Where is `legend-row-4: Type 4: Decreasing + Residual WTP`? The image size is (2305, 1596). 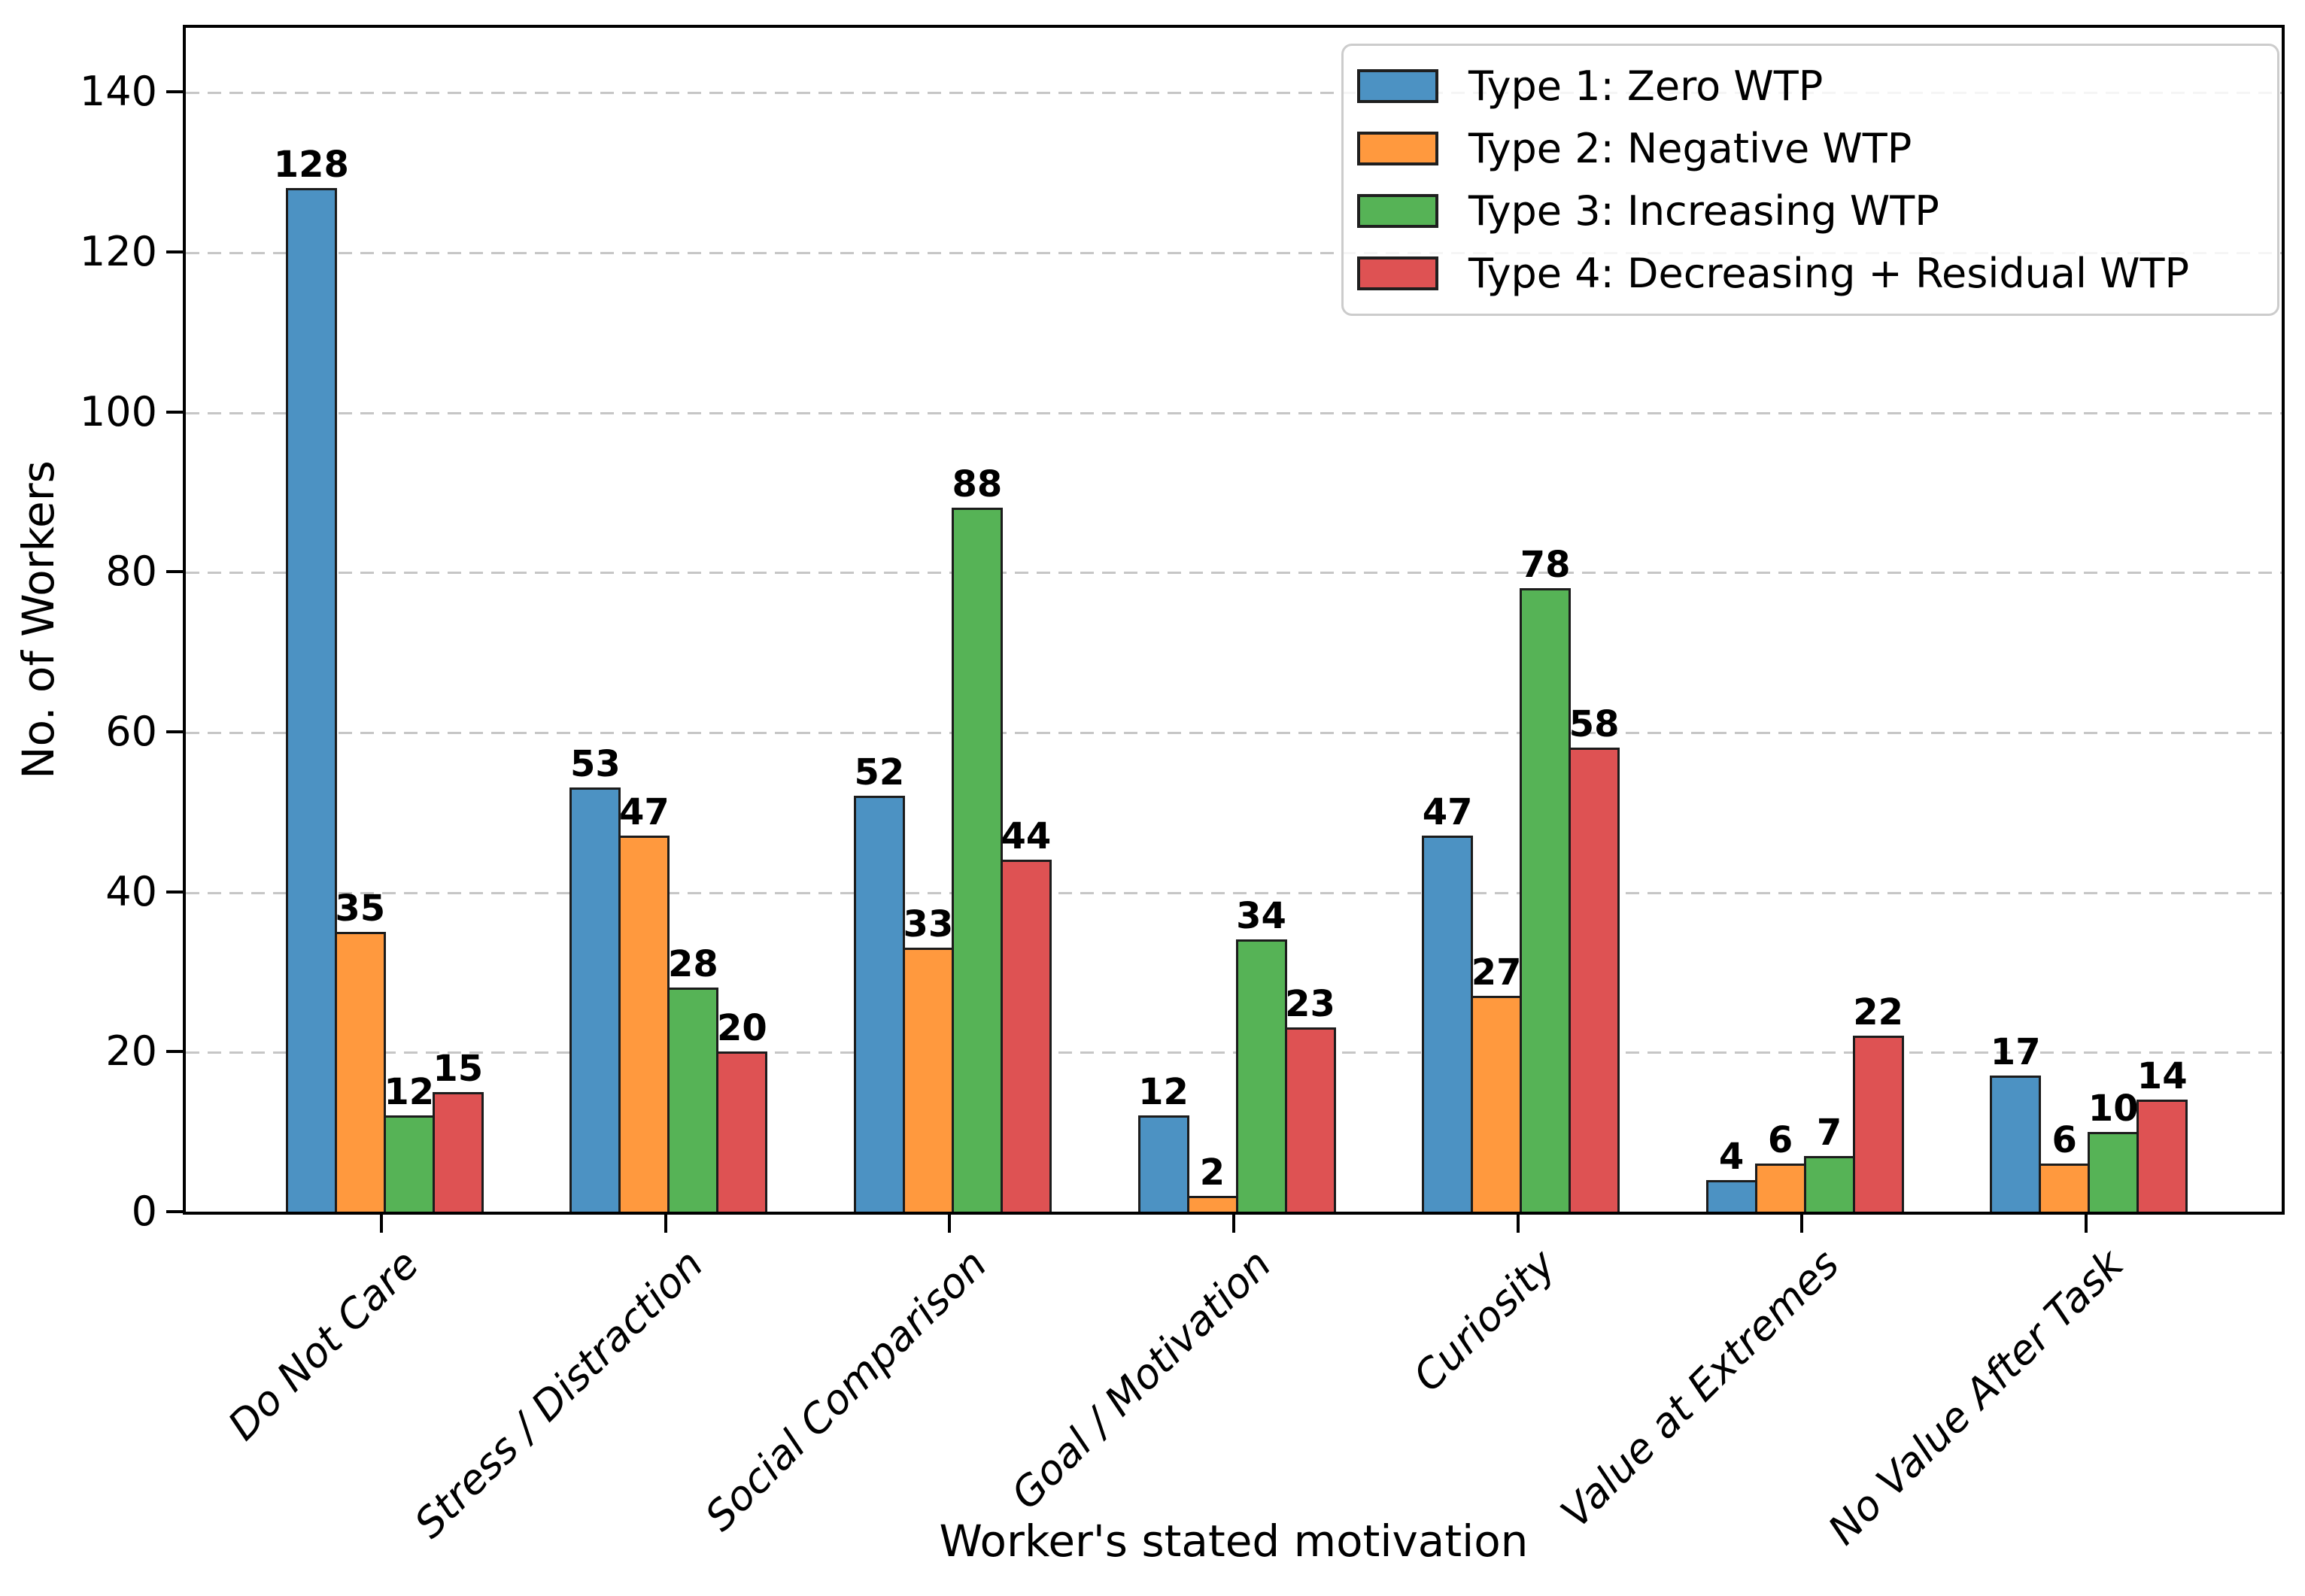
legend-row-4: Type 4: Decreasing + Residual WTP is located at coordinates (1810, 273).